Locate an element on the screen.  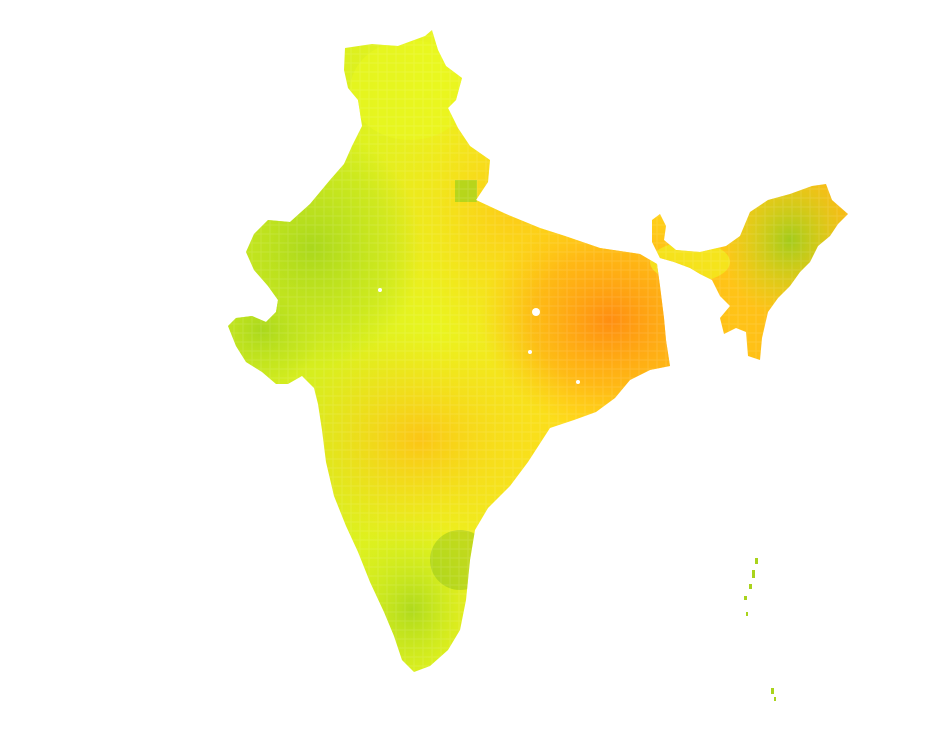
islands is located at coordinates (760, 629).